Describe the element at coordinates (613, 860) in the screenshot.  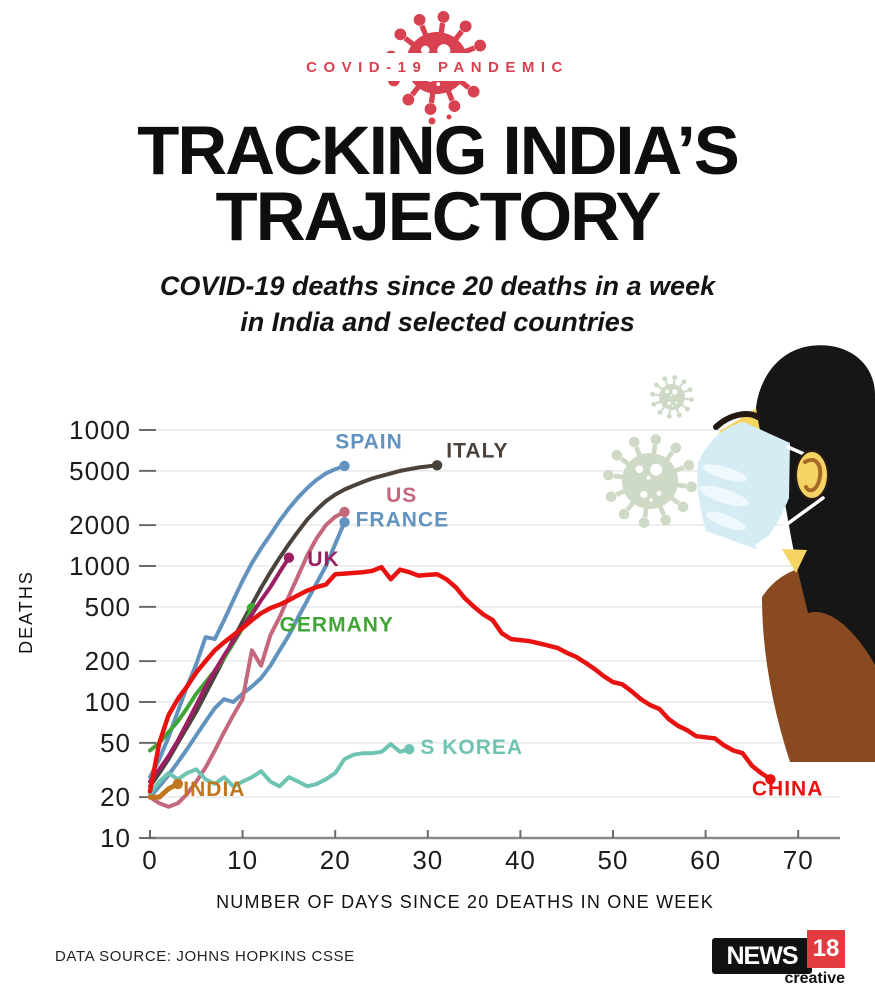
I see `x-tick-label: 50` at that location.